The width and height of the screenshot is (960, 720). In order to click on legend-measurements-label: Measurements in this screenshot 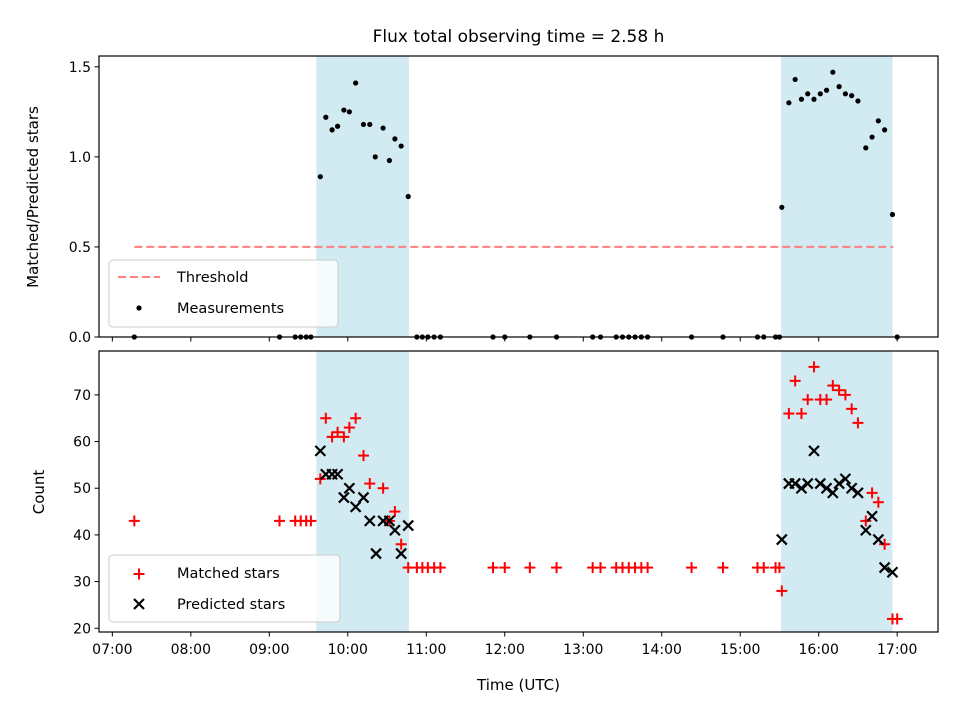, I will do `click(230, 309)`.